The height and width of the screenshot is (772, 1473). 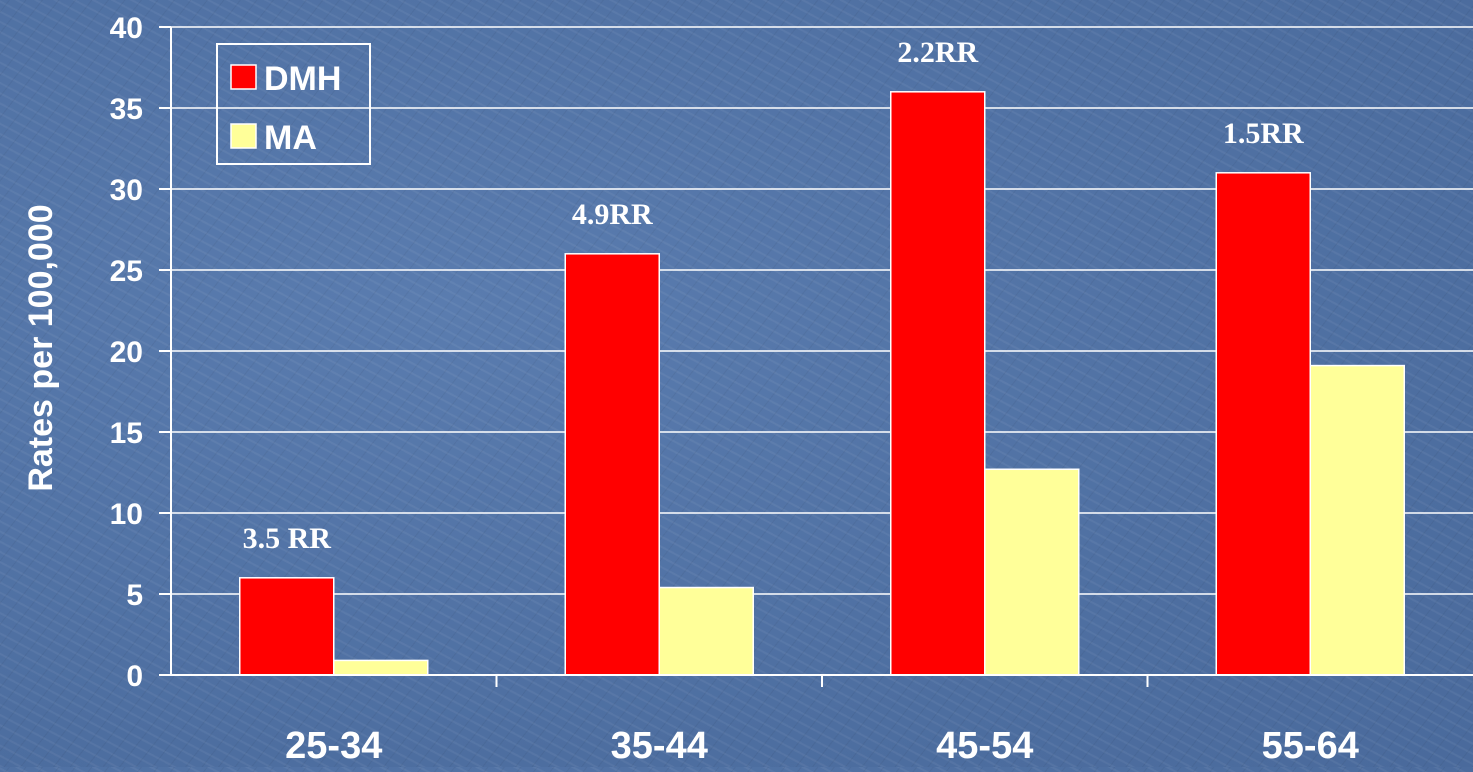 I want to click on rr-annotation: 1.5RR, so click(x=1263, y=133).